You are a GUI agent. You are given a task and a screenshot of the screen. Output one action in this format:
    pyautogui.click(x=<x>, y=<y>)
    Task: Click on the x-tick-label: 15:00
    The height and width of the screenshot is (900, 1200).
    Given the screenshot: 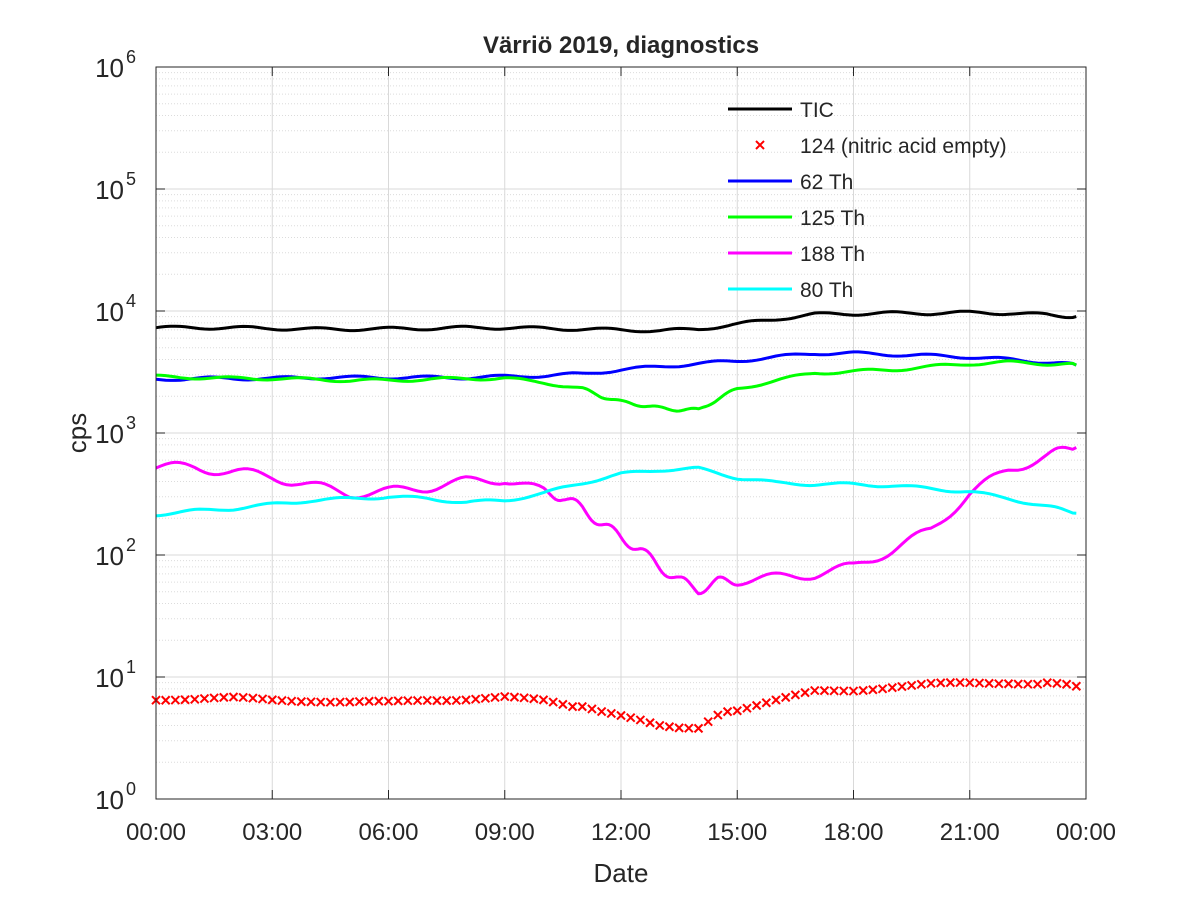 What is the action you would take?
    pyautogui.click(x=737, y=832)
    